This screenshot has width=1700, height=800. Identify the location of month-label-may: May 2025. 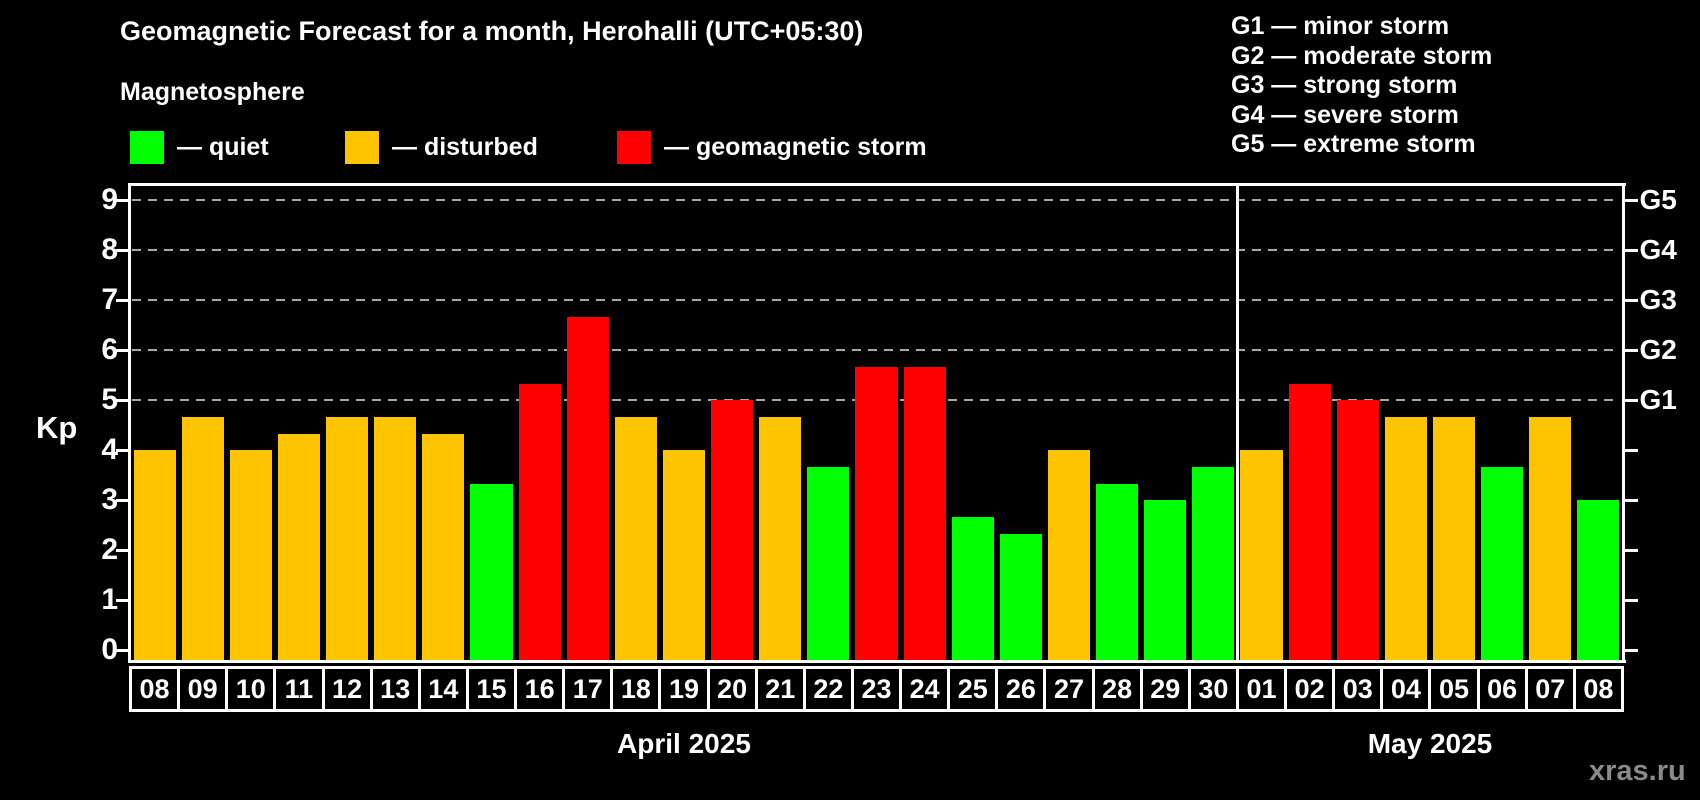
(1430, 743).